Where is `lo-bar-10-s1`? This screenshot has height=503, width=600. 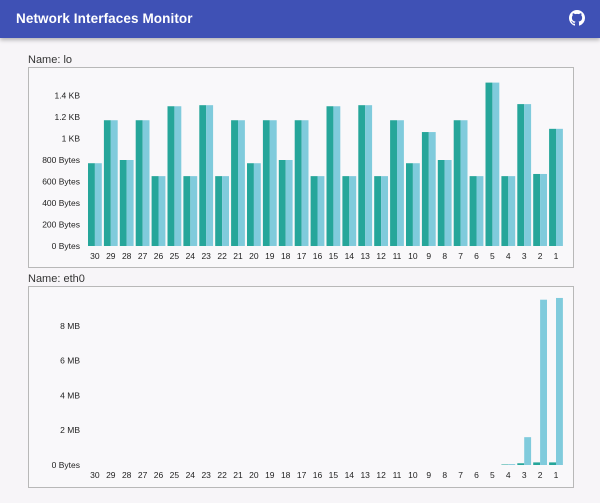
lo-bar-10-s1 is located at coordinates (409, 204).